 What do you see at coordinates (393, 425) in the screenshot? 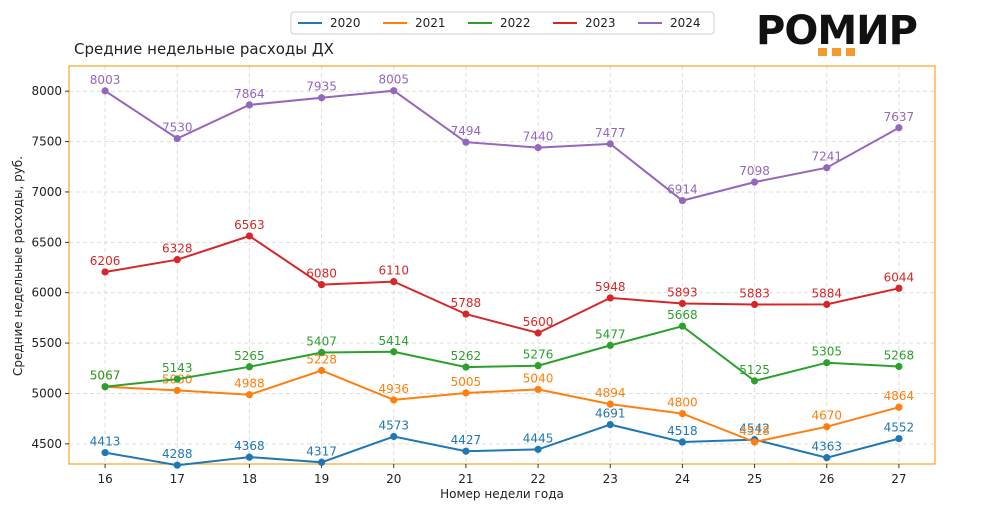
I see `data-label-2020: 4573` at bounding box center [393, 425].